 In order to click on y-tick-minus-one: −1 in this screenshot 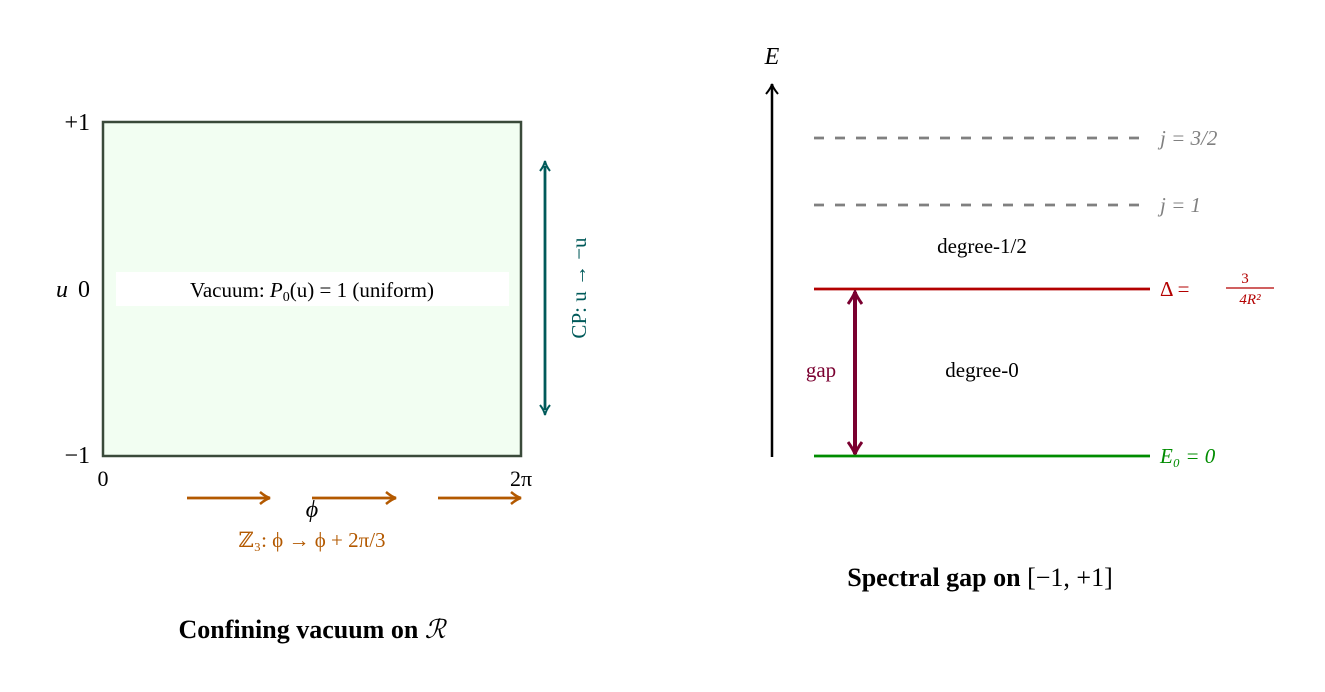, I will do `click(77, 456)`.